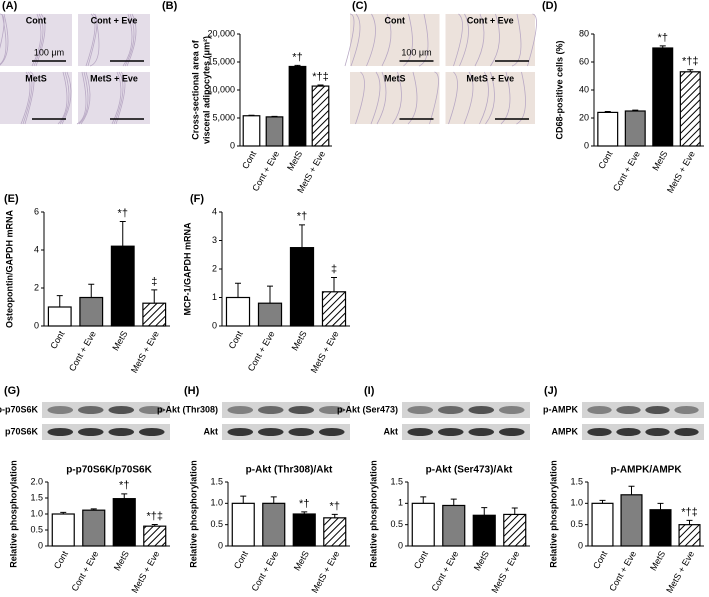 The width and height of the screenshot is (709, 597). I want to click on image-label: MetS, so click(36, 78).